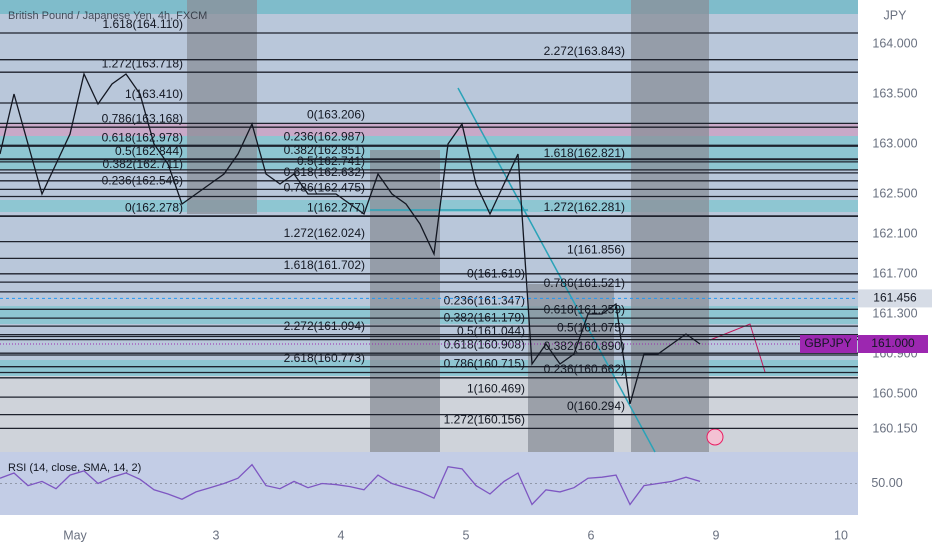 The height and width of the screenshot is (550, 932). What do you see at coordinates (584, 369) in the screenshot?
I see `fib-label: 0.236(160.662)` at bounding box center [584, 369].